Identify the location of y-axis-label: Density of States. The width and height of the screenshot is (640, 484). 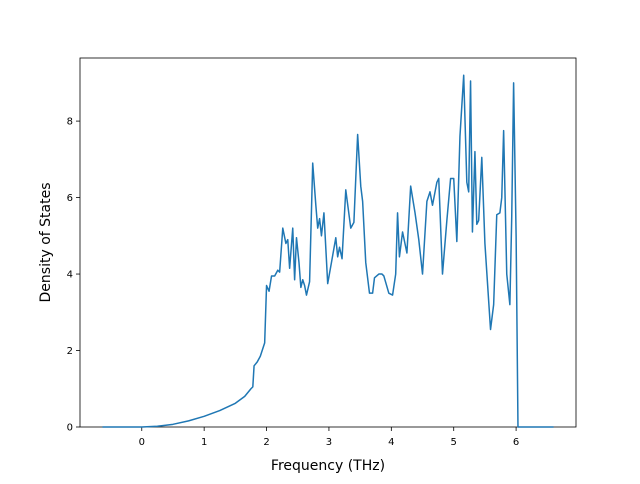
(46, 243).